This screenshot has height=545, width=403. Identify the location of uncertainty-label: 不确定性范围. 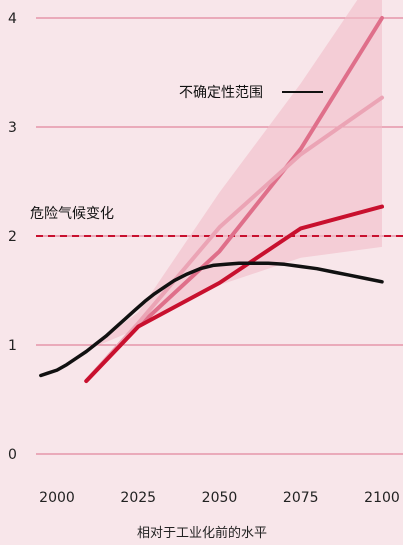
(221, 92).